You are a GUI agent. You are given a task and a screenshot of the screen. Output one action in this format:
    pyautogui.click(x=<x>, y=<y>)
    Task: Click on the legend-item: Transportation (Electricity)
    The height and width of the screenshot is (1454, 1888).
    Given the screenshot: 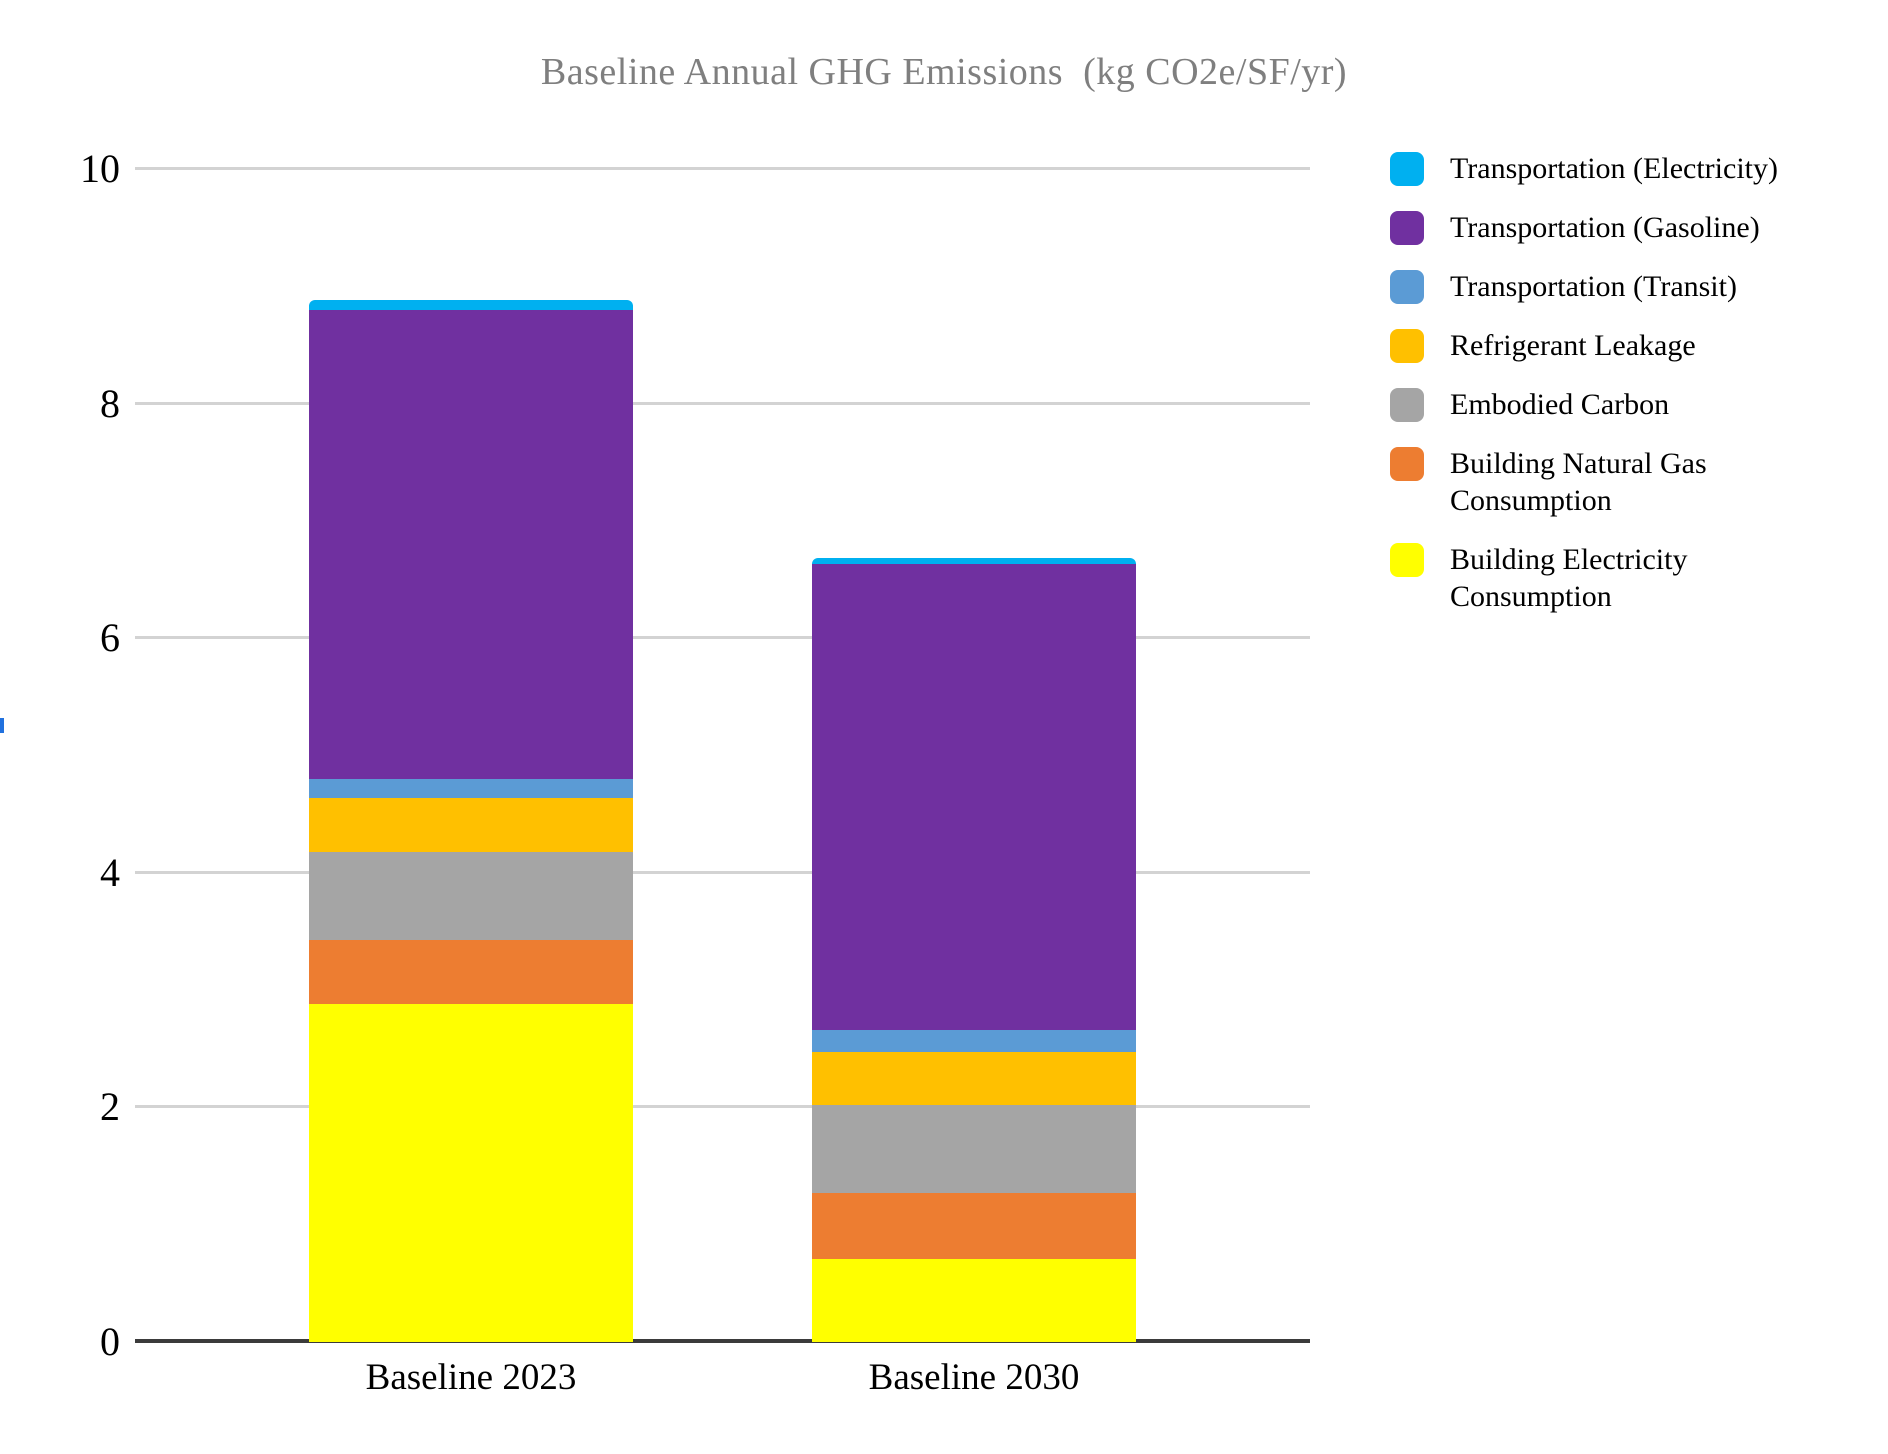 What is the action you would take?
    pyautogui.click(x=1615, y=168)
    